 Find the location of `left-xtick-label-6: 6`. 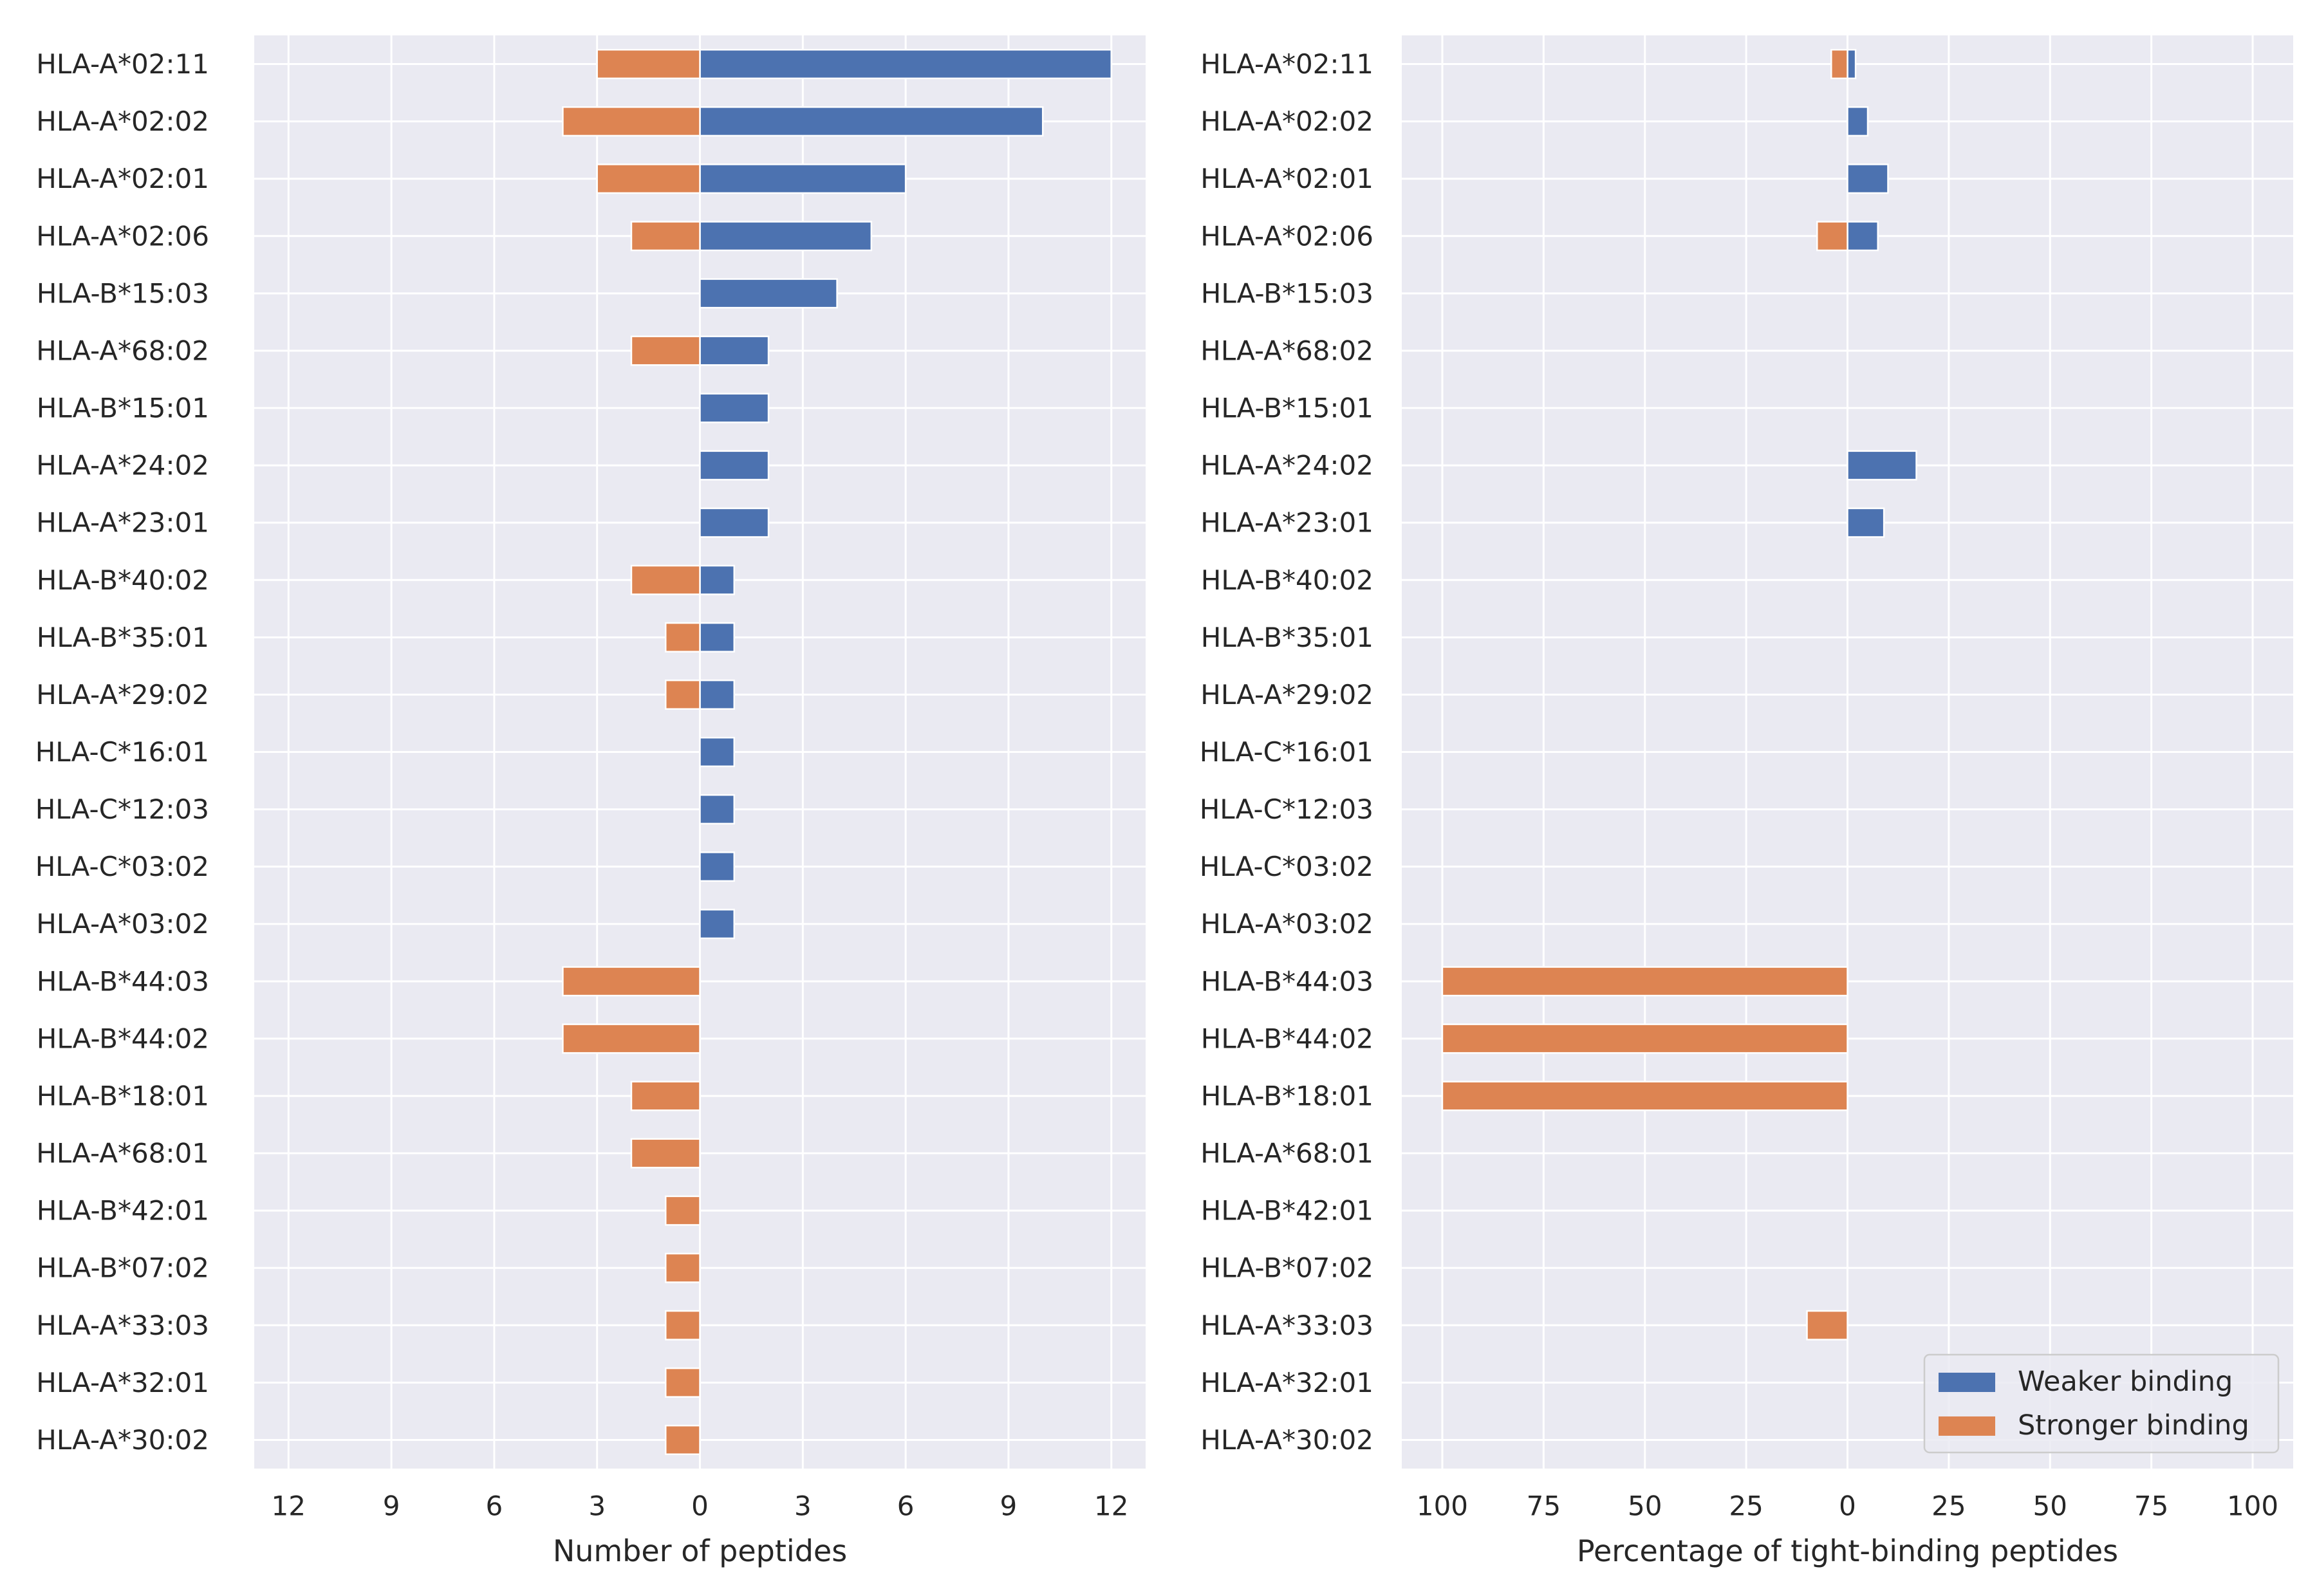

left-xtick-label-6: 6 is located at coordinates (906, 1506).